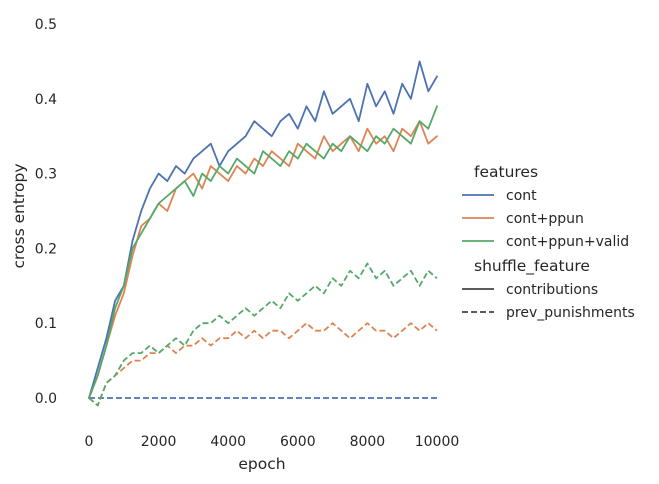 The width and height of the screenshot is (659, 484). What do you see at coordinates (567, 242) in the screenshot?
I see `legend-label: cont+ppun+valid` at bounding box center [567, 242].